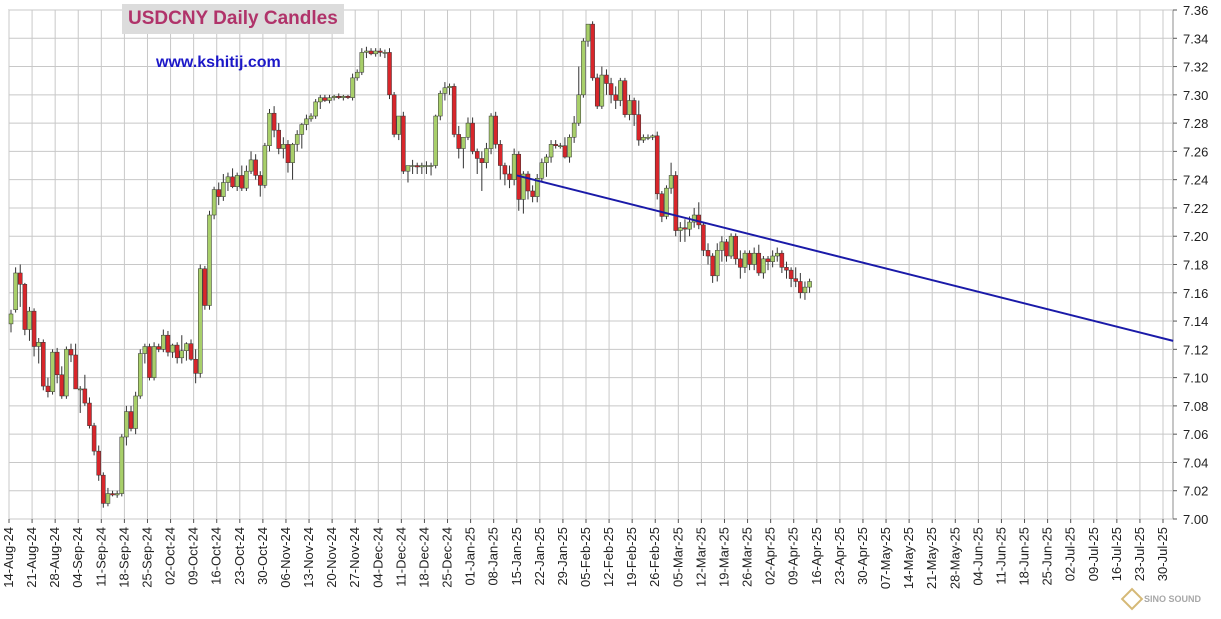 Image resolution: width=1221 pixels, height=619 pixels. I want to click on x-tick-label: 18-Sep-24, so click(123, 557).